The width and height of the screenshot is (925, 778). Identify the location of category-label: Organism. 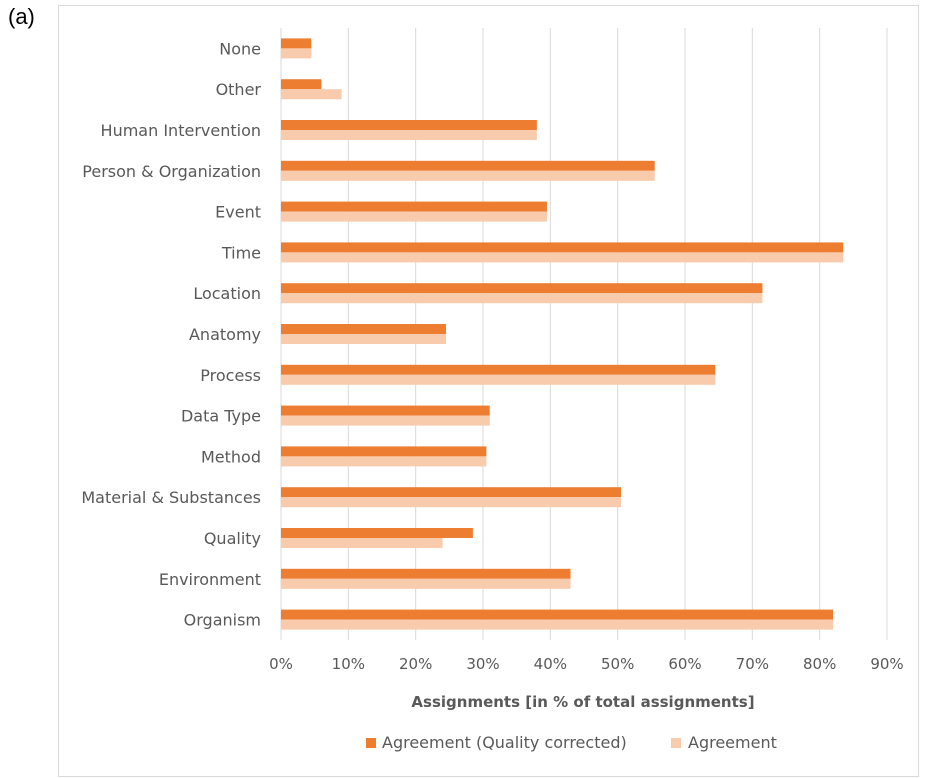
(222, 620).